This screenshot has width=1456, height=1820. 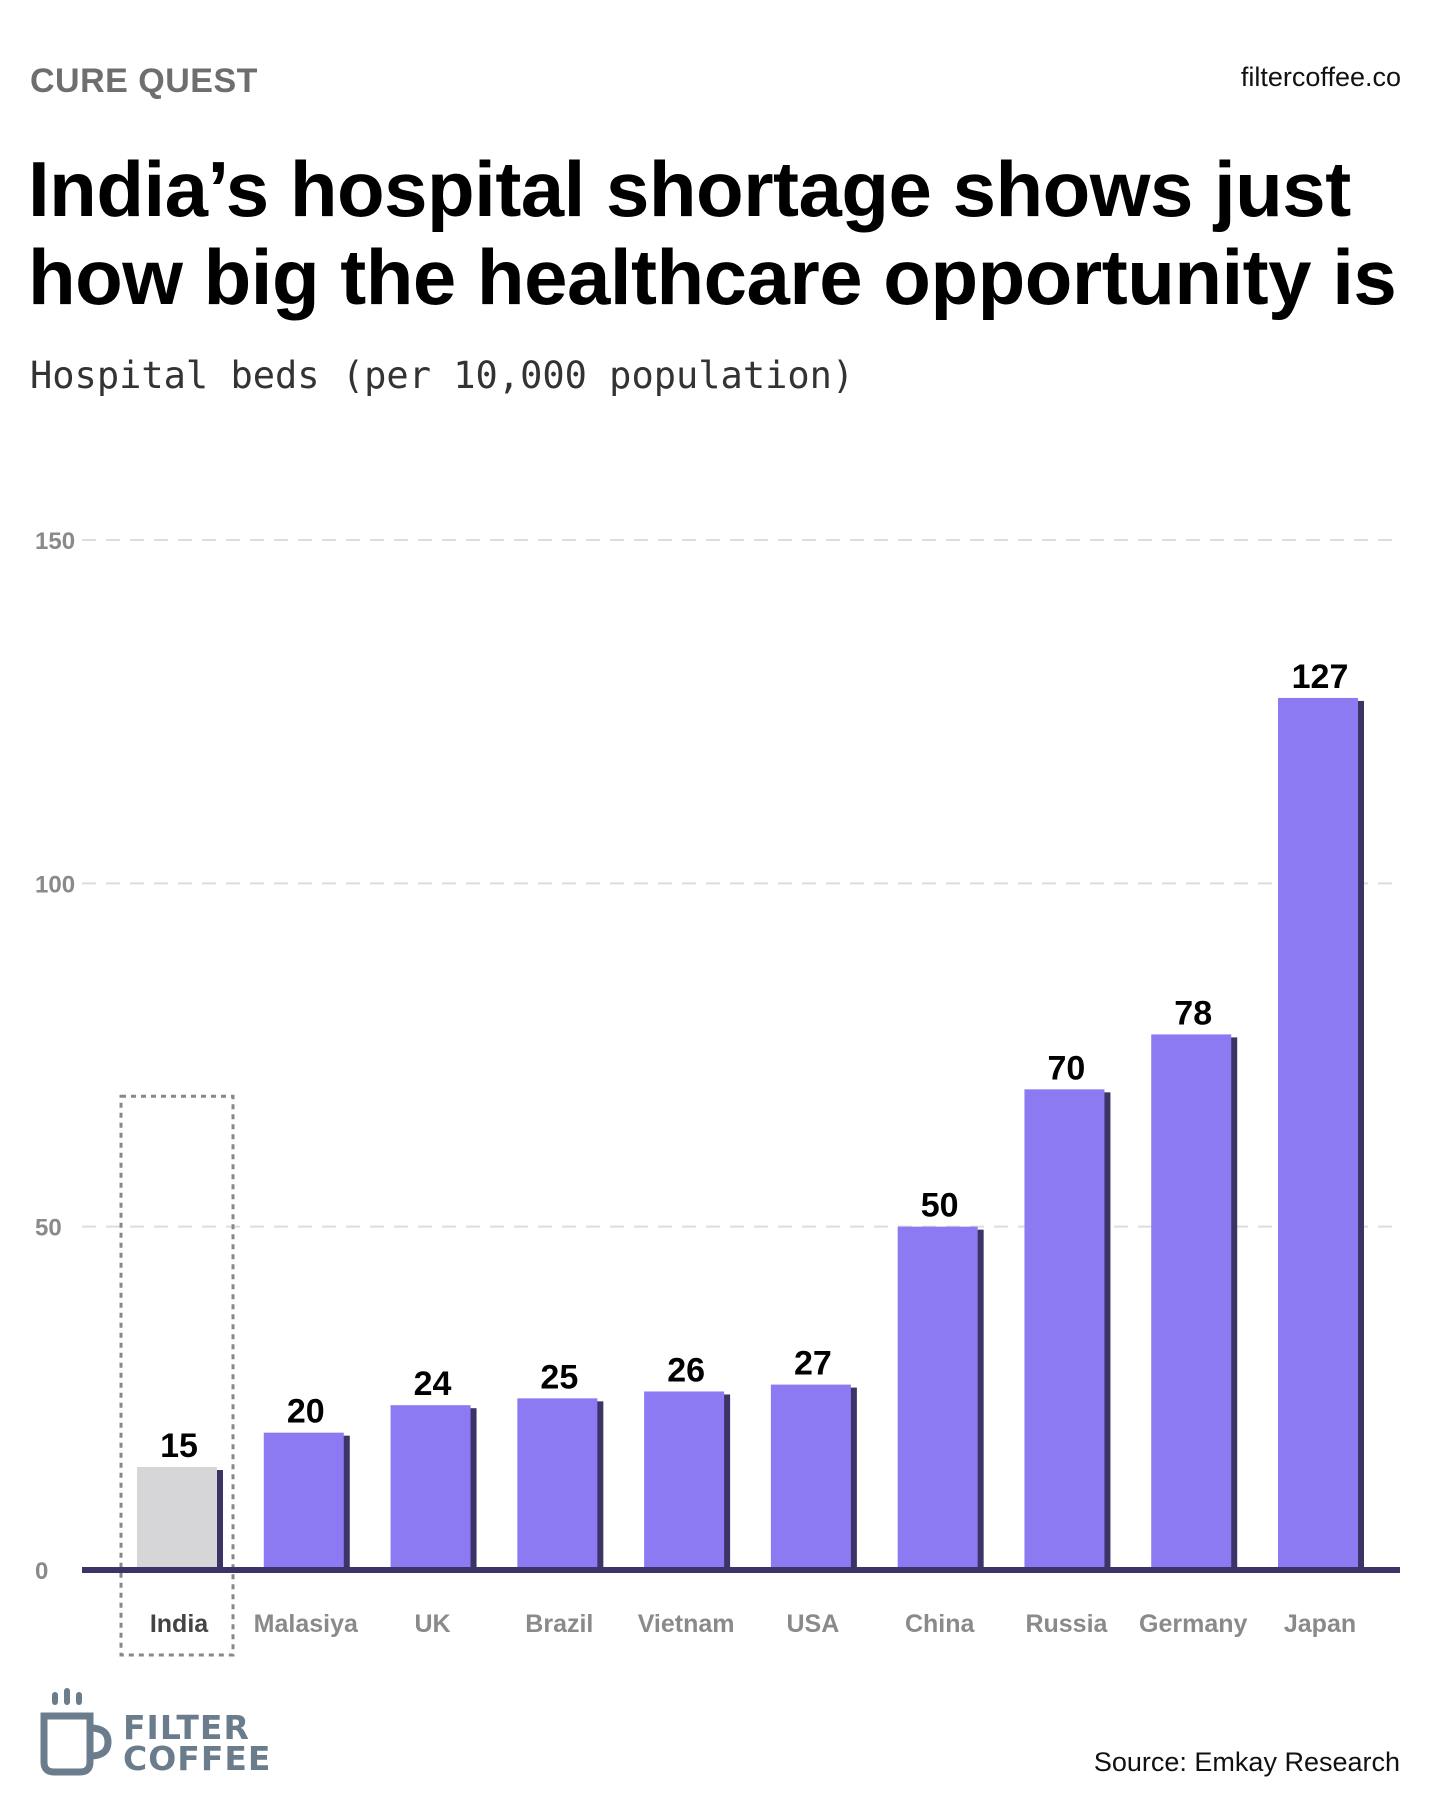 I want to click on x-tick-label: Malasiya, so click(x=306, y=1624).